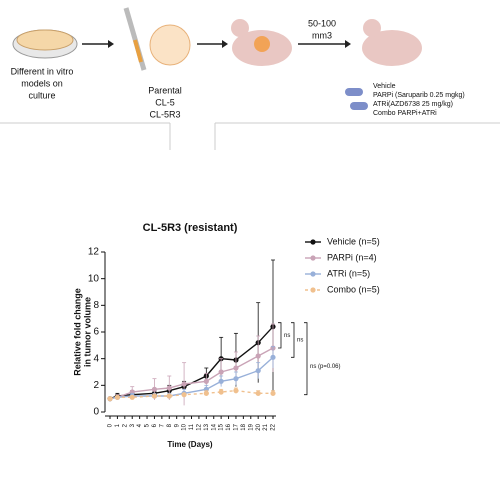 The width and height of the screenshot is (500, 479). Describe the element at coordinates (191, 363) in the screenshot. I see `series-line` at that location.